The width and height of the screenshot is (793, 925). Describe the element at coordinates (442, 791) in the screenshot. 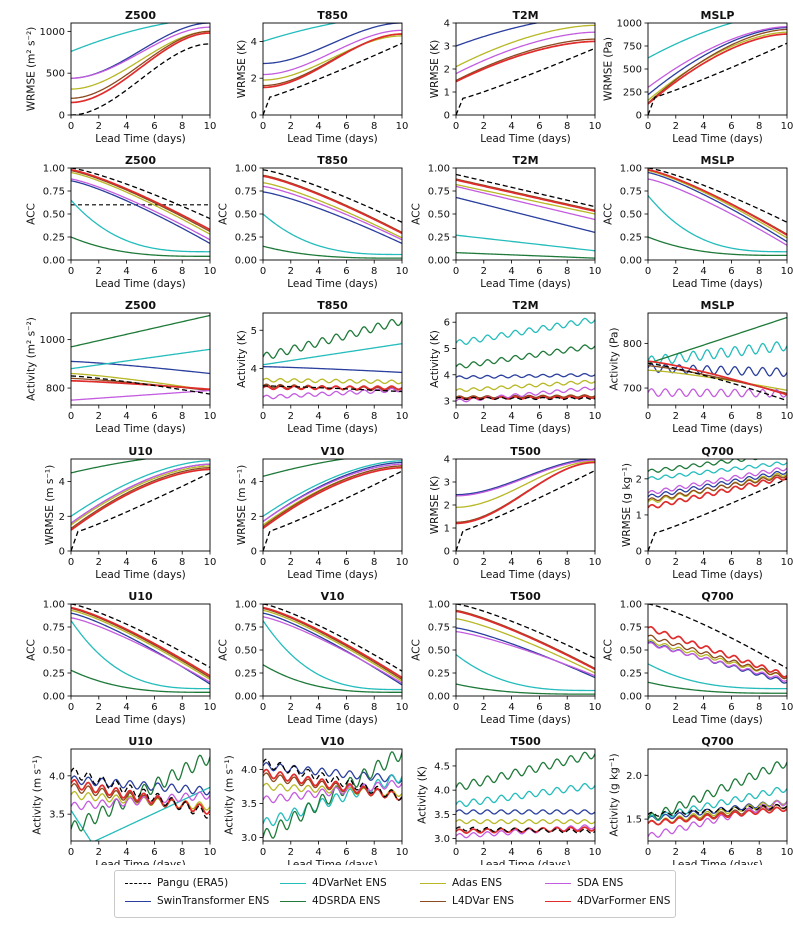

I see `y-tick-label: 4.0` at that location.